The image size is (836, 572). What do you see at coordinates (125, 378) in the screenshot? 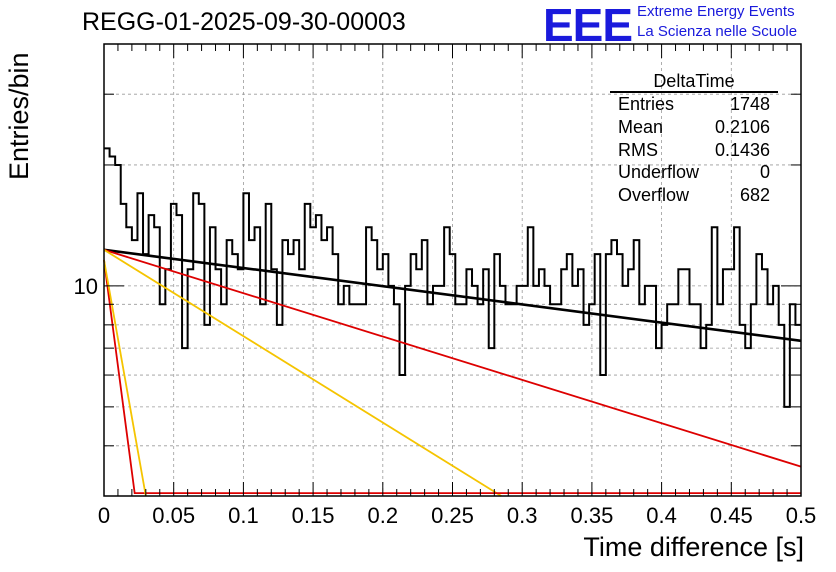
I see `curve-yellow-fast` at bounding box center [125, 378].